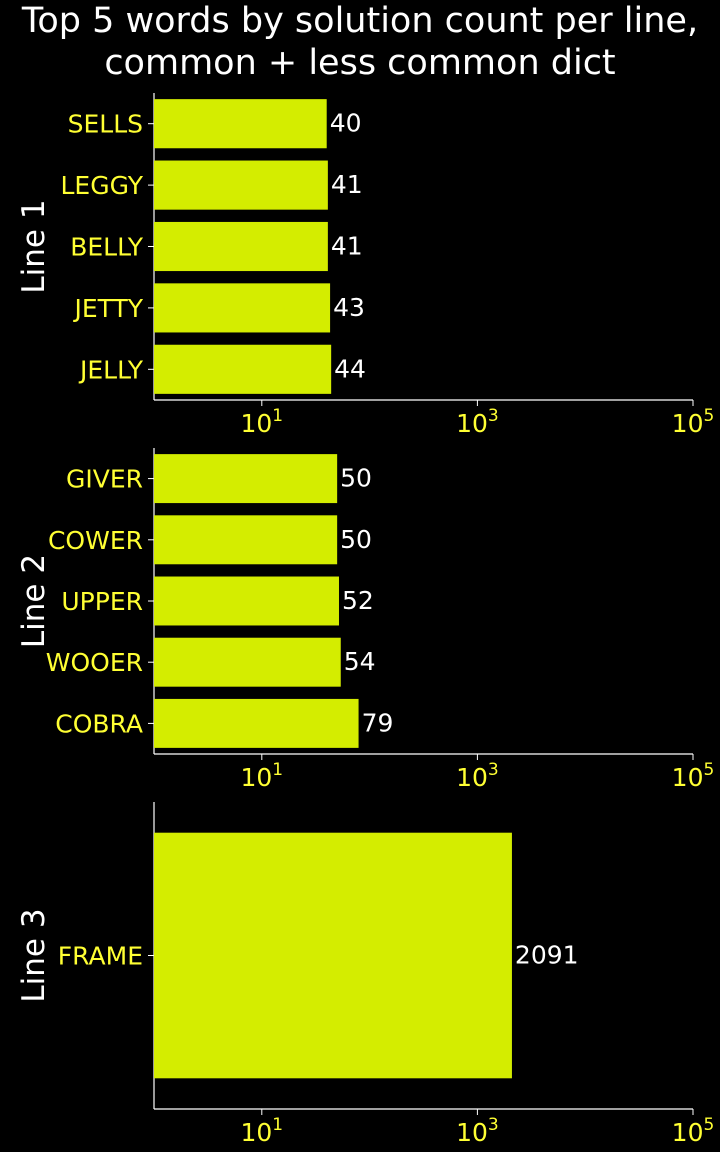 The image size is (720, 1152). Describe the element at coordinates (333, 955) in the screenshot. I see `bar-frame` at that location.